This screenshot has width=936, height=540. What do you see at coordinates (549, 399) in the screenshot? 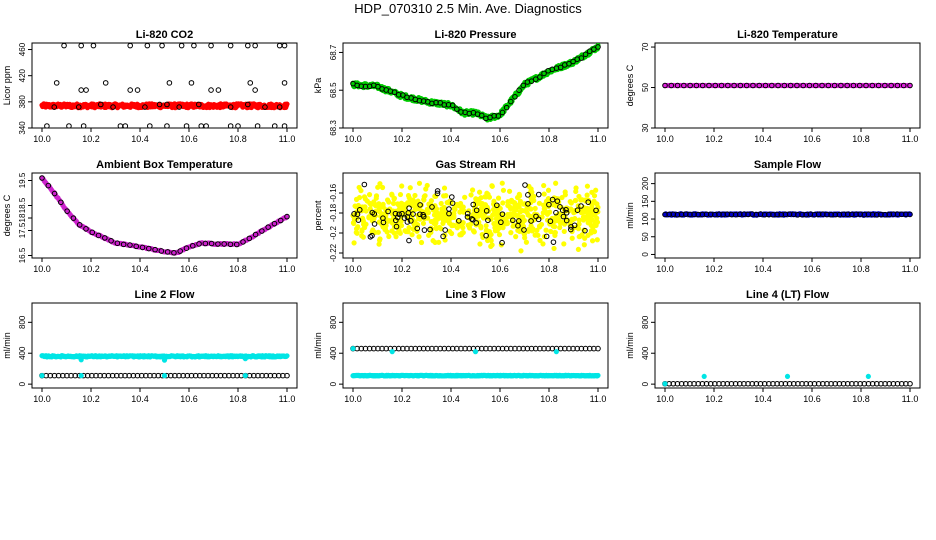
I see `x-tick-label: 10.8` at bounding box center [549, 399].